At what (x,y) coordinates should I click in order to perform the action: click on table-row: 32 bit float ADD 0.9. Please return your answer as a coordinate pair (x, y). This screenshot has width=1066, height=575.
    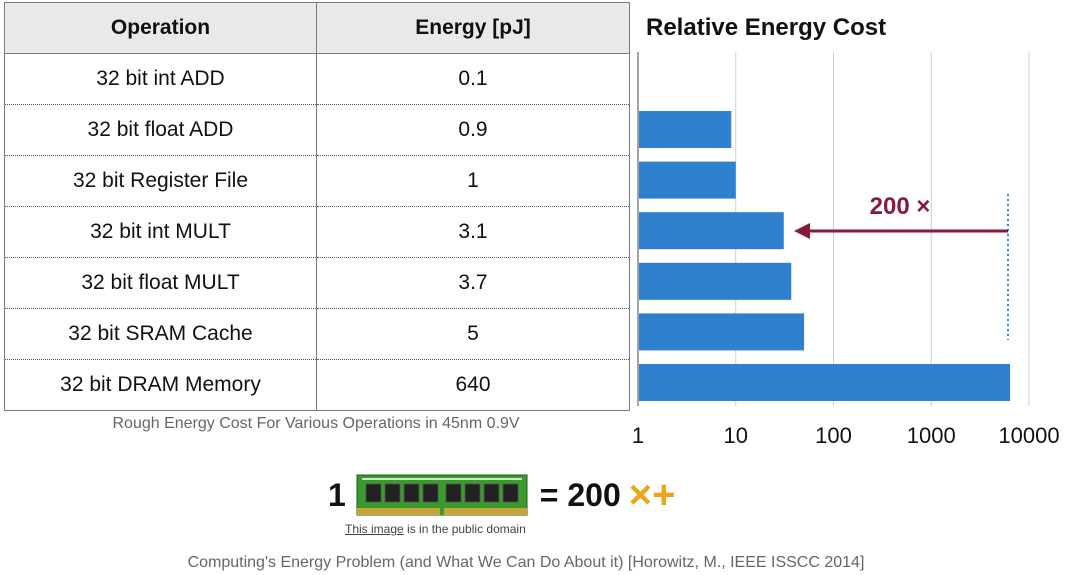
    Looking at the image, I should click on (317, 130).